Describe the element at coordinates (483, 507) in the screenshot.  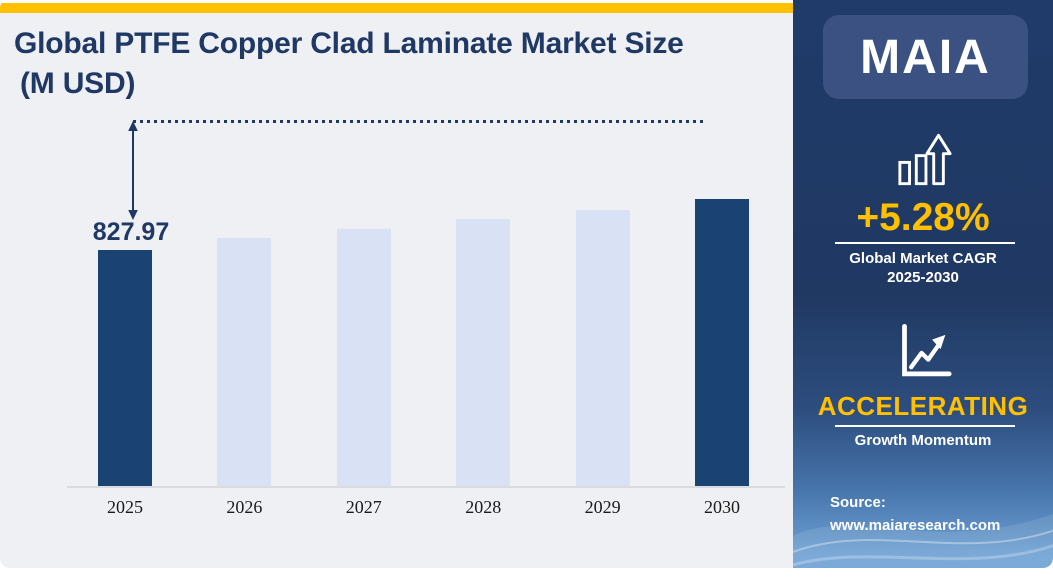
I see `x-label-2028: 2028` at that location.